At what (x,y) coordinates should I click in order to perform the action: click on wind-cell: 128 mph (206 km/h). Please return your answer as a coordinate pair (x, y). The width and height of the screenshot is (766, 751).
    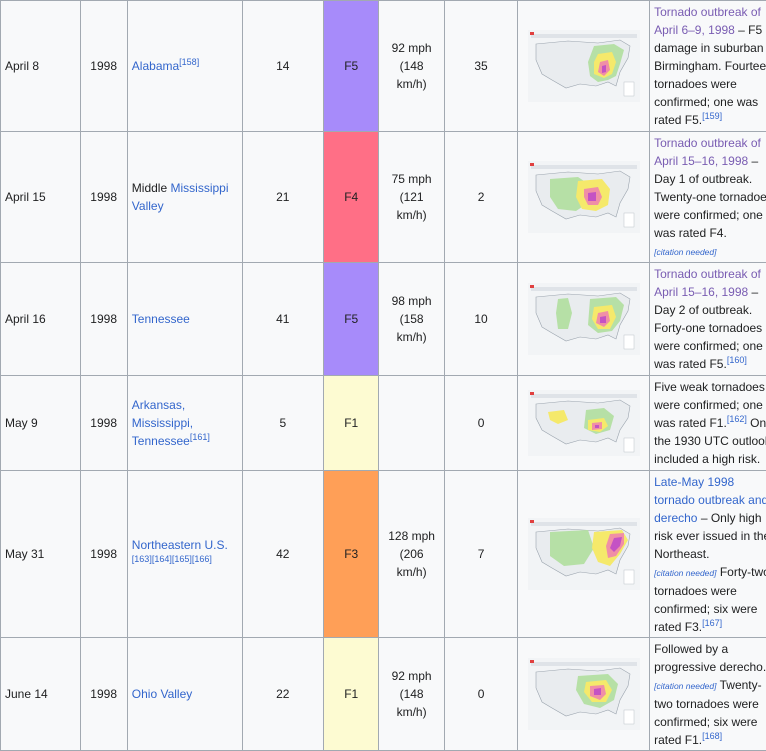
    Looking at the image, I should click on (411, 554).